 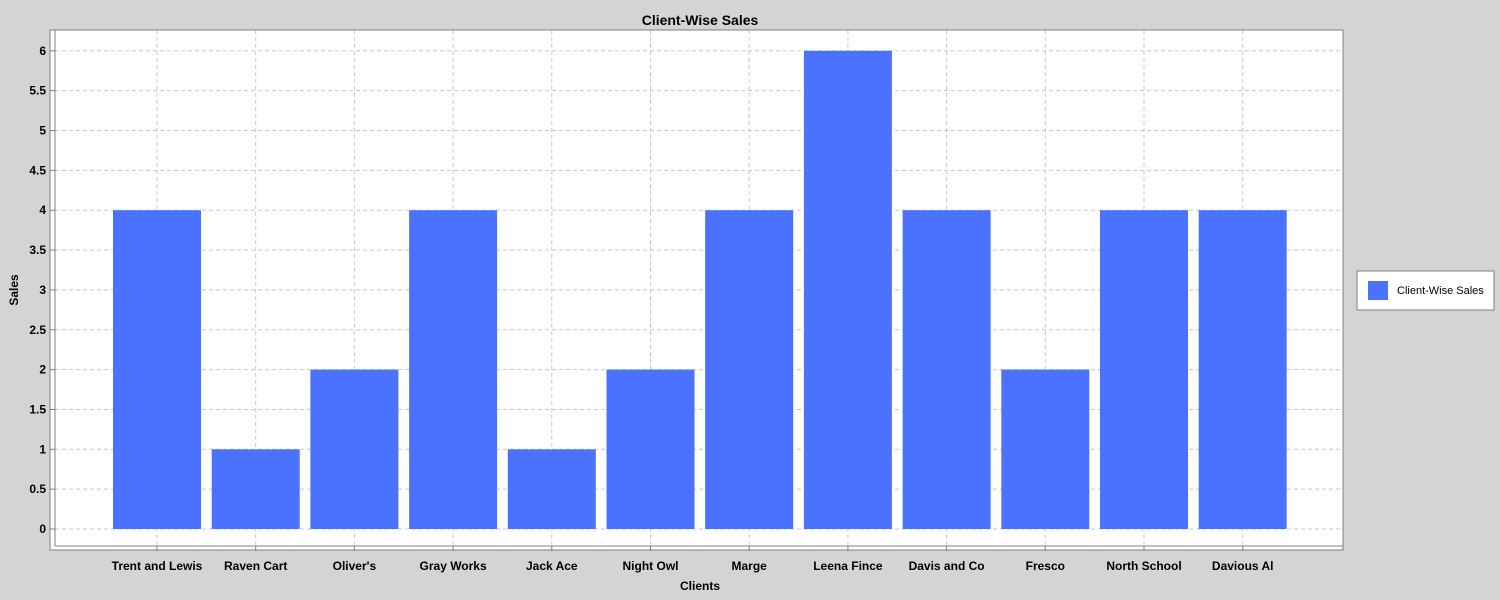 I want to click on y-tick-label: 5, so click(x=42, y=131).